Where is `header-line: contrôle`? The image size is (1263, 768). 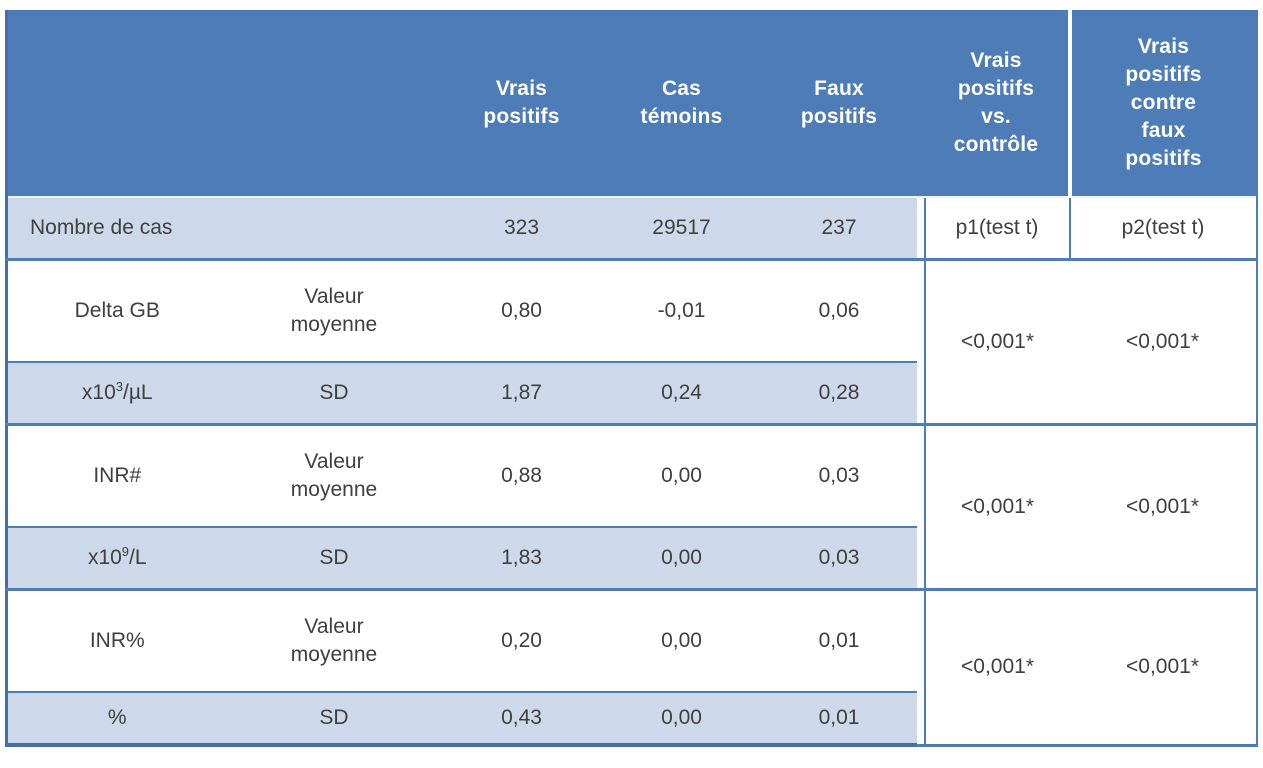
header-line: contrôle is located at coordinates (996, 144).